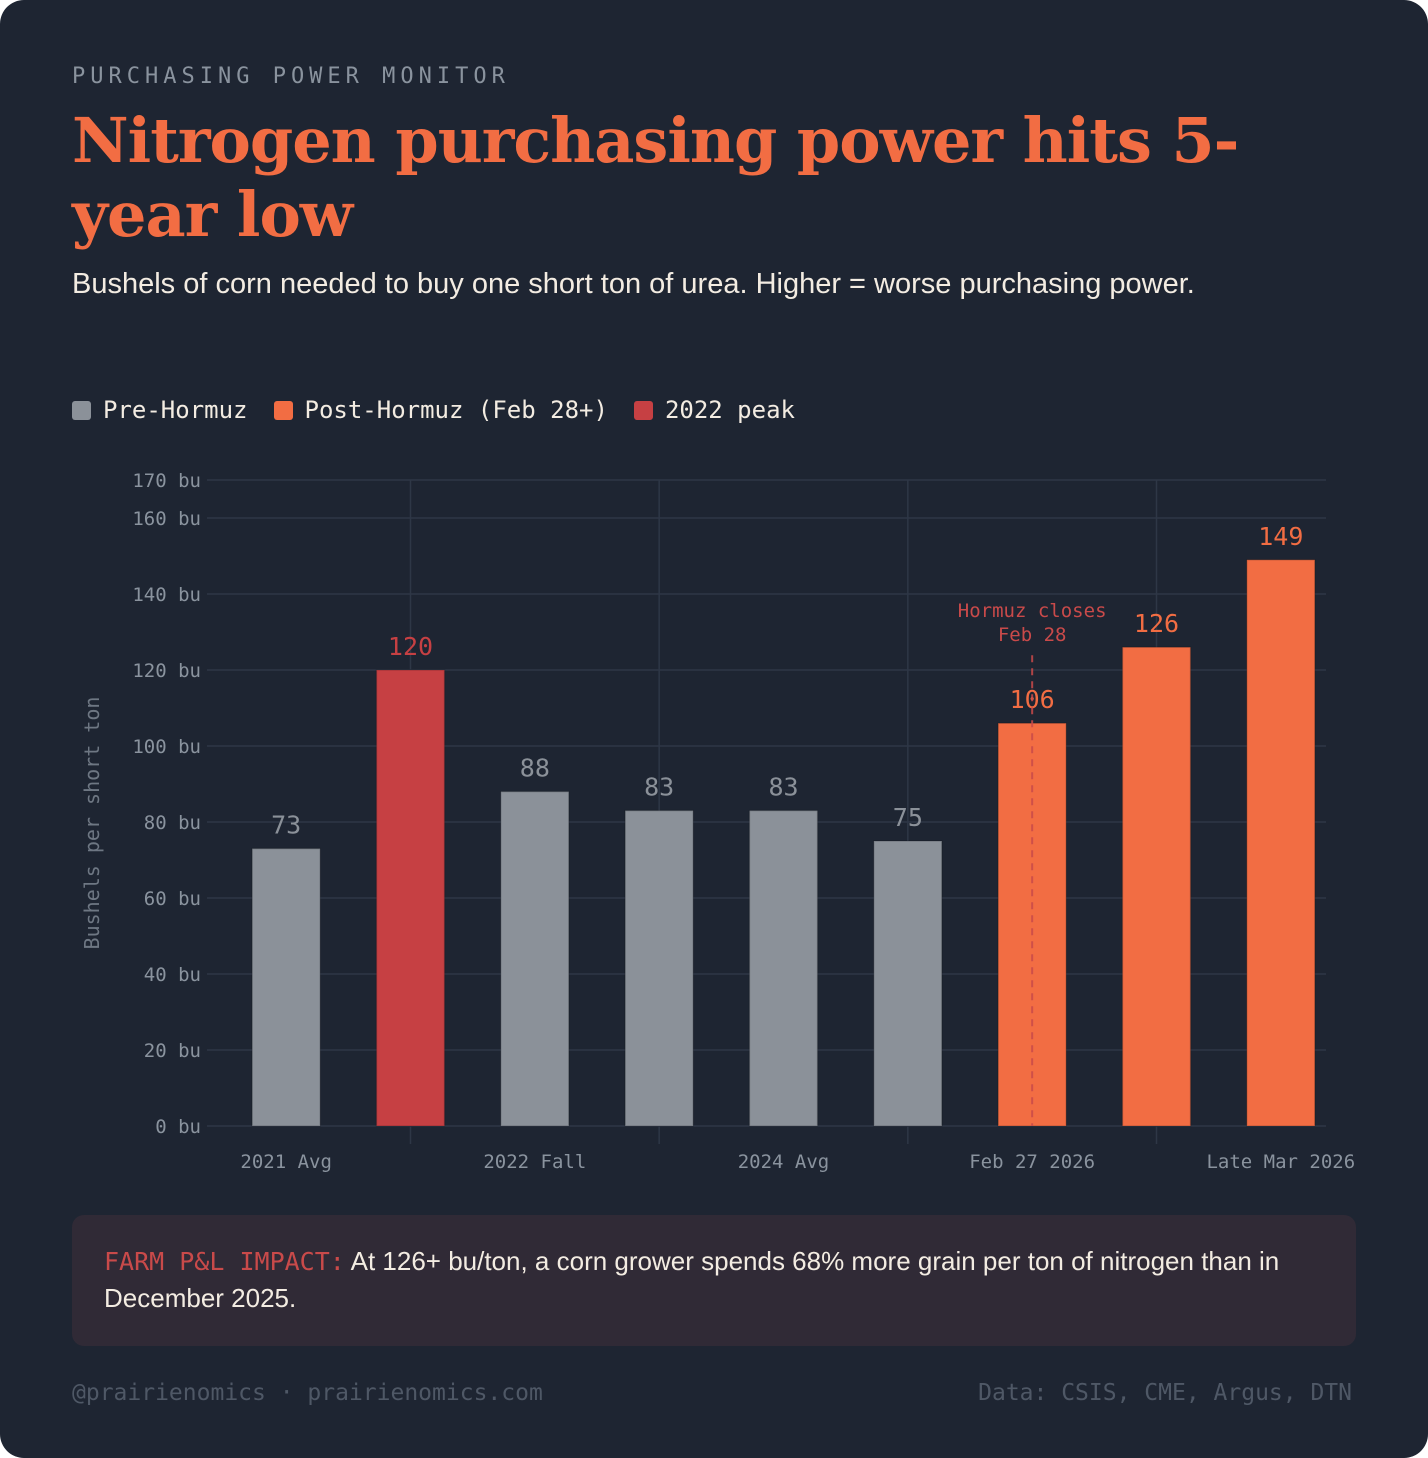 The width and height of the screenshot is (1428, 1458). Describe the element at coordinates (92, 823) in the screenshot. I see `y-axis-title: Bushels per short ton` at that location.